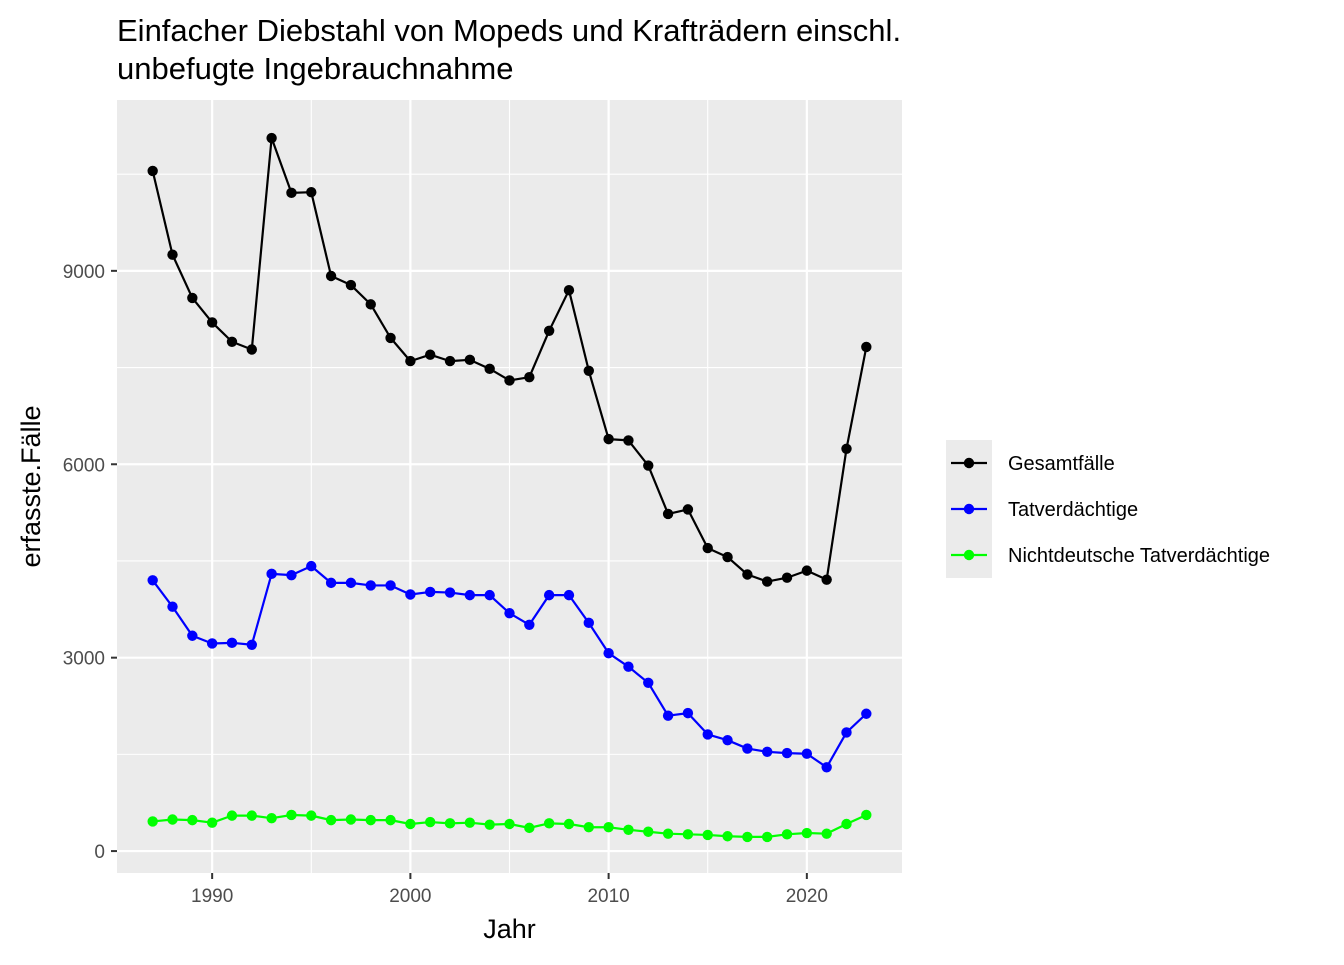  What do you see at coordinates (90, 562) in the screenshot?
I see `y-axis: 0 3000 6000 9000` at bounding box center [90, 562].